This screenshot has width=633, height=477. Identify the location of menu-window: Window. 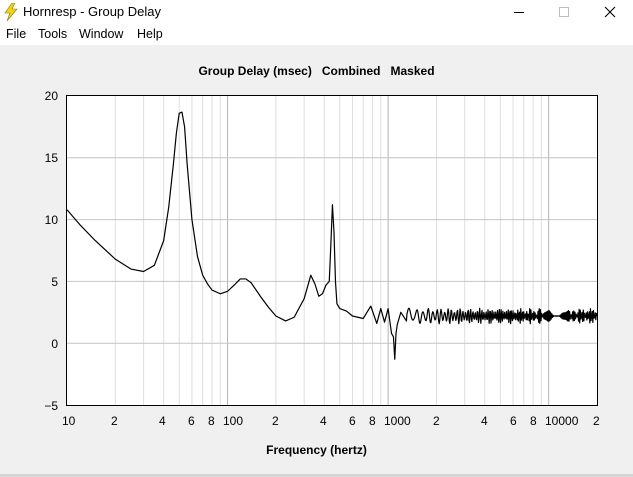
(101, 34).